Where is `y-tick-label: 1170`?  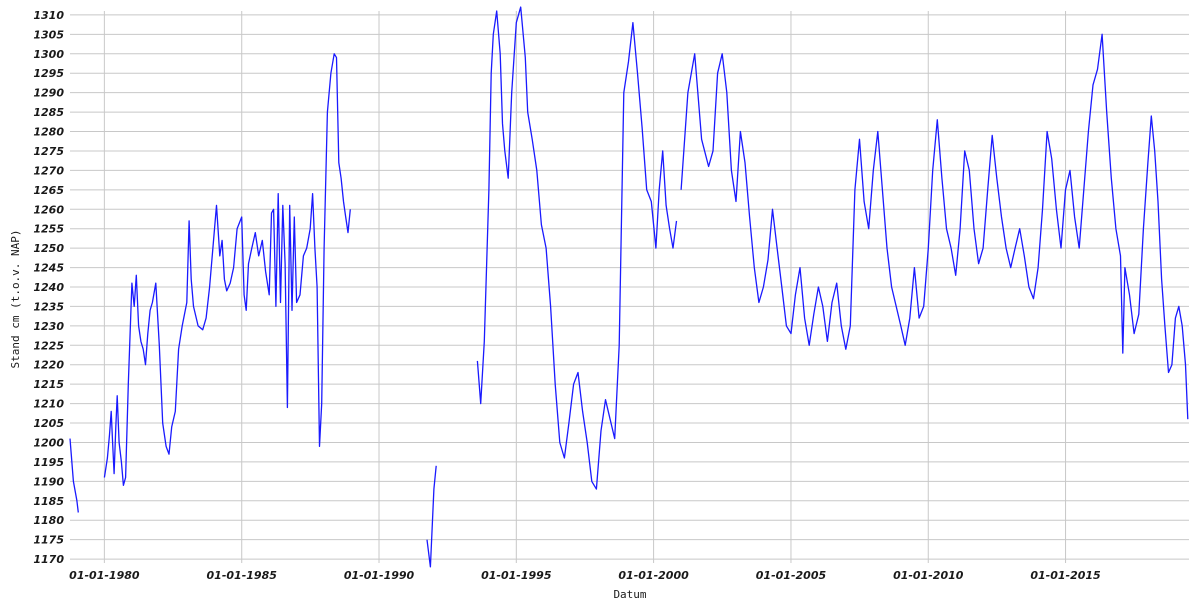
y-tick-label: 1170 is located at coordinates (48, 559).